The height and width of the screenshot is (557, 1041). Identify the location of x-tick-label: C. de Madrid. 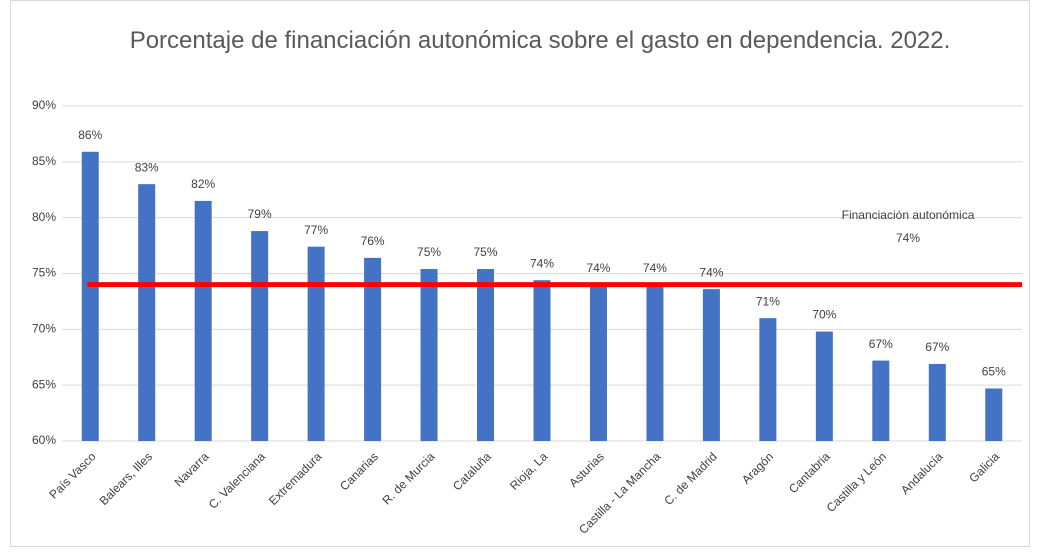
(690, 478).